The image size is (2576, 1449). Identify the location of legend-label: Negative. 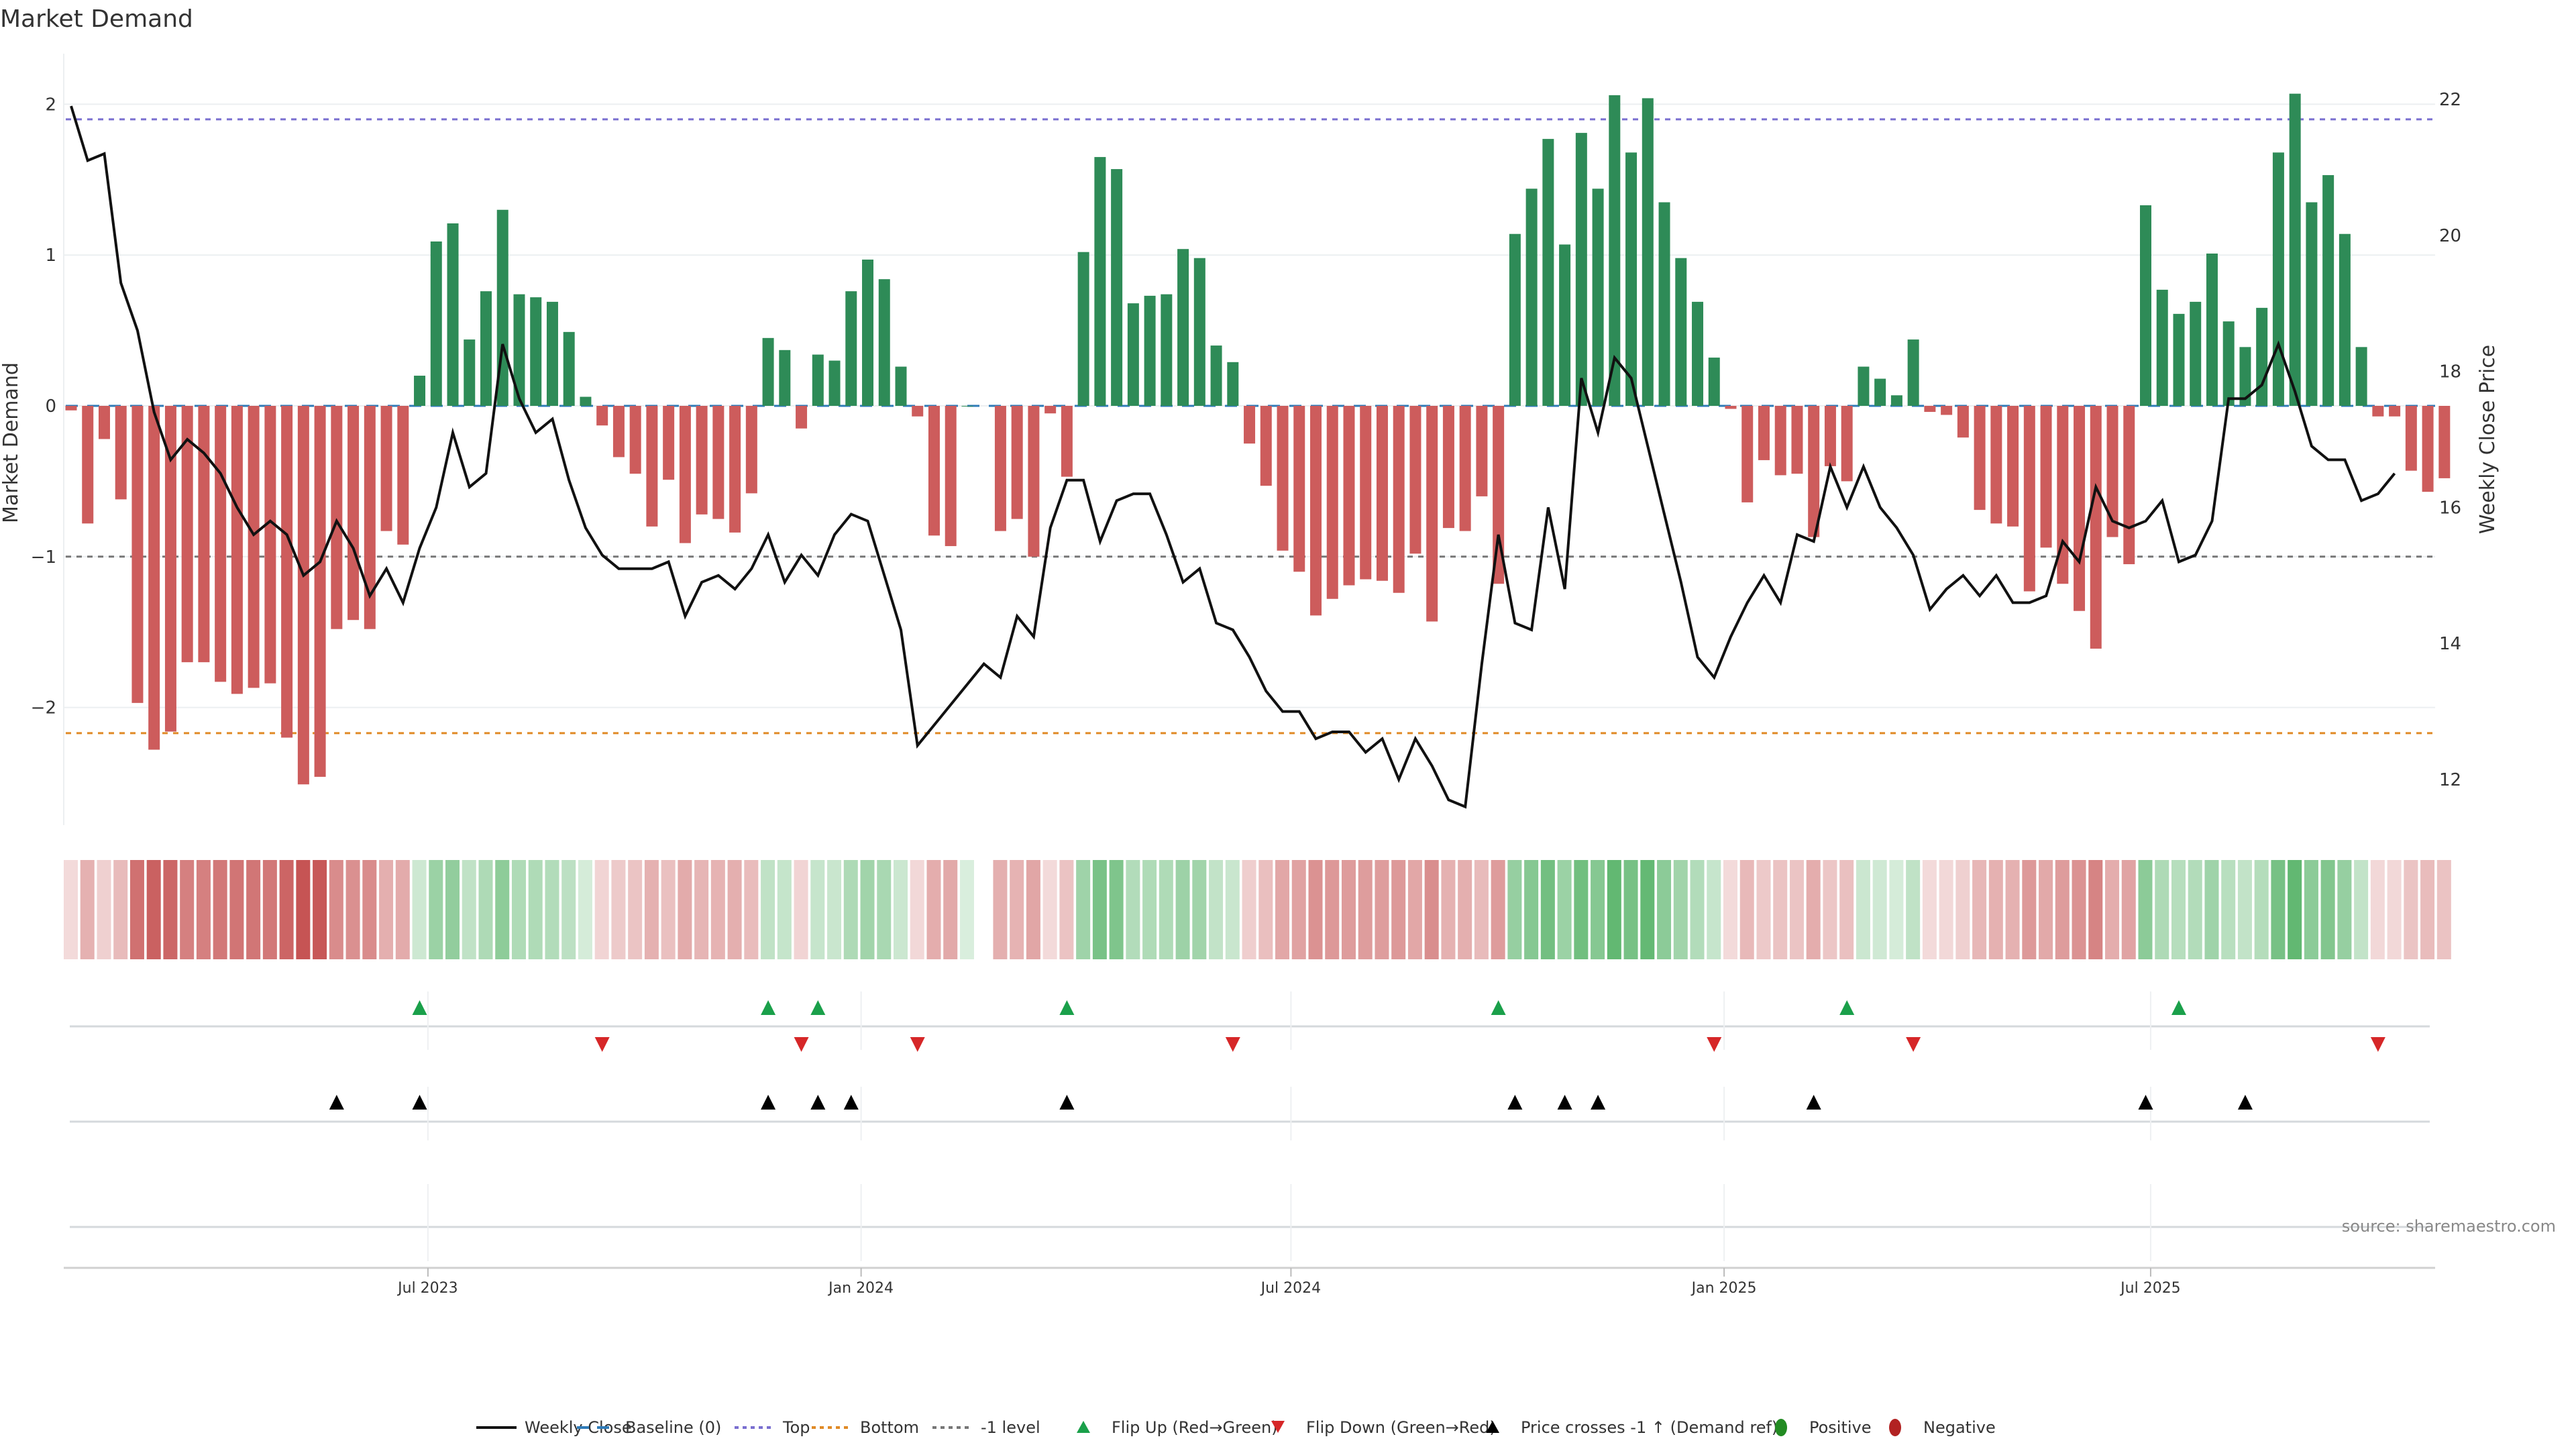
(1959, 1427).